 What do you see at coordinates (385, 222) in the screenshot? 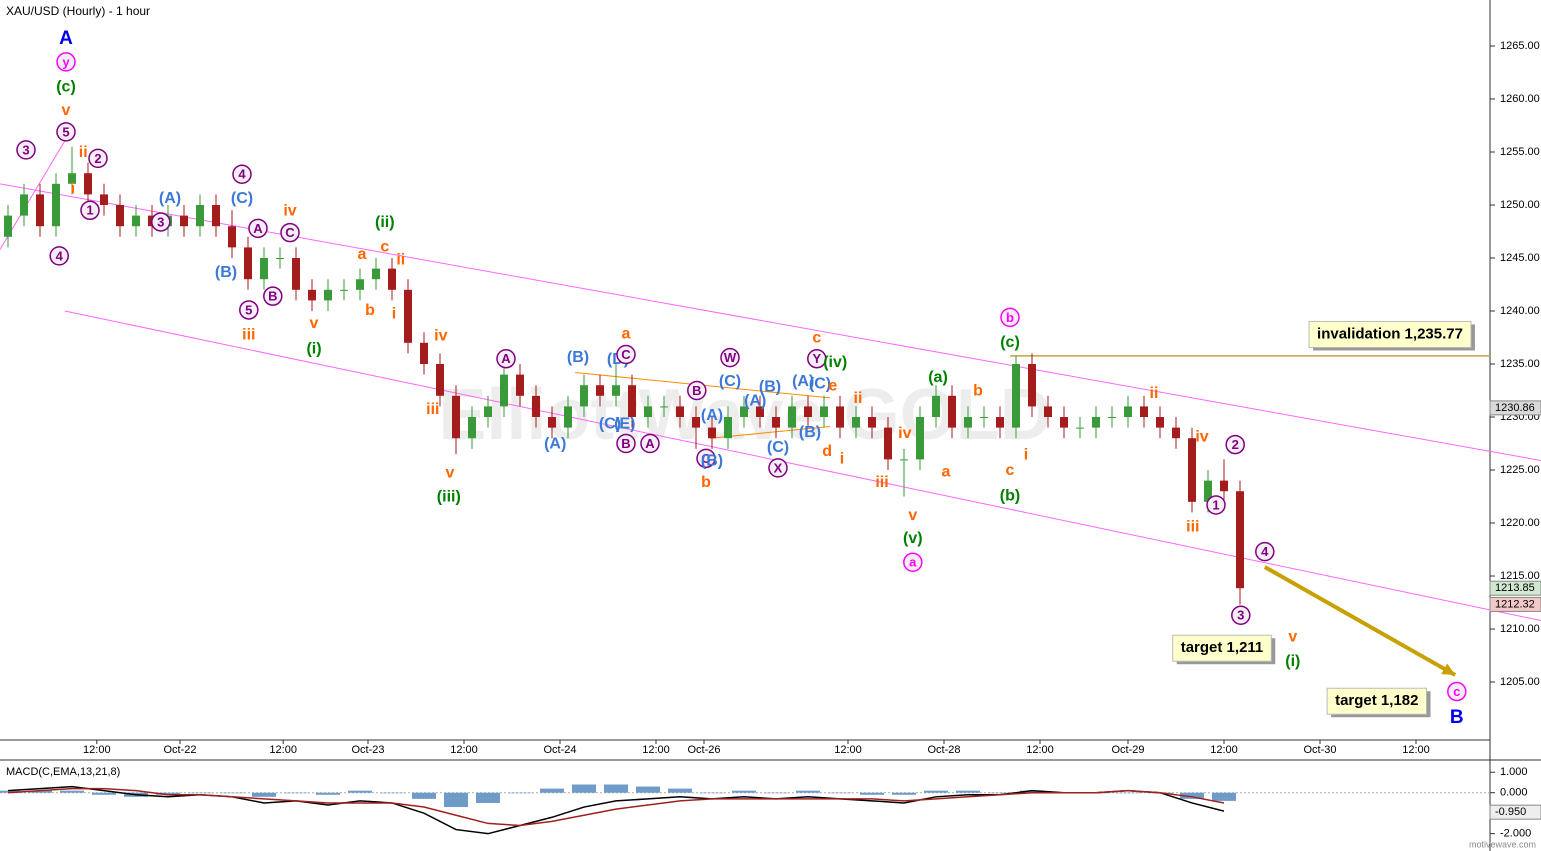
I see `wave-label: (ii)` at bounding box center [385, 222].